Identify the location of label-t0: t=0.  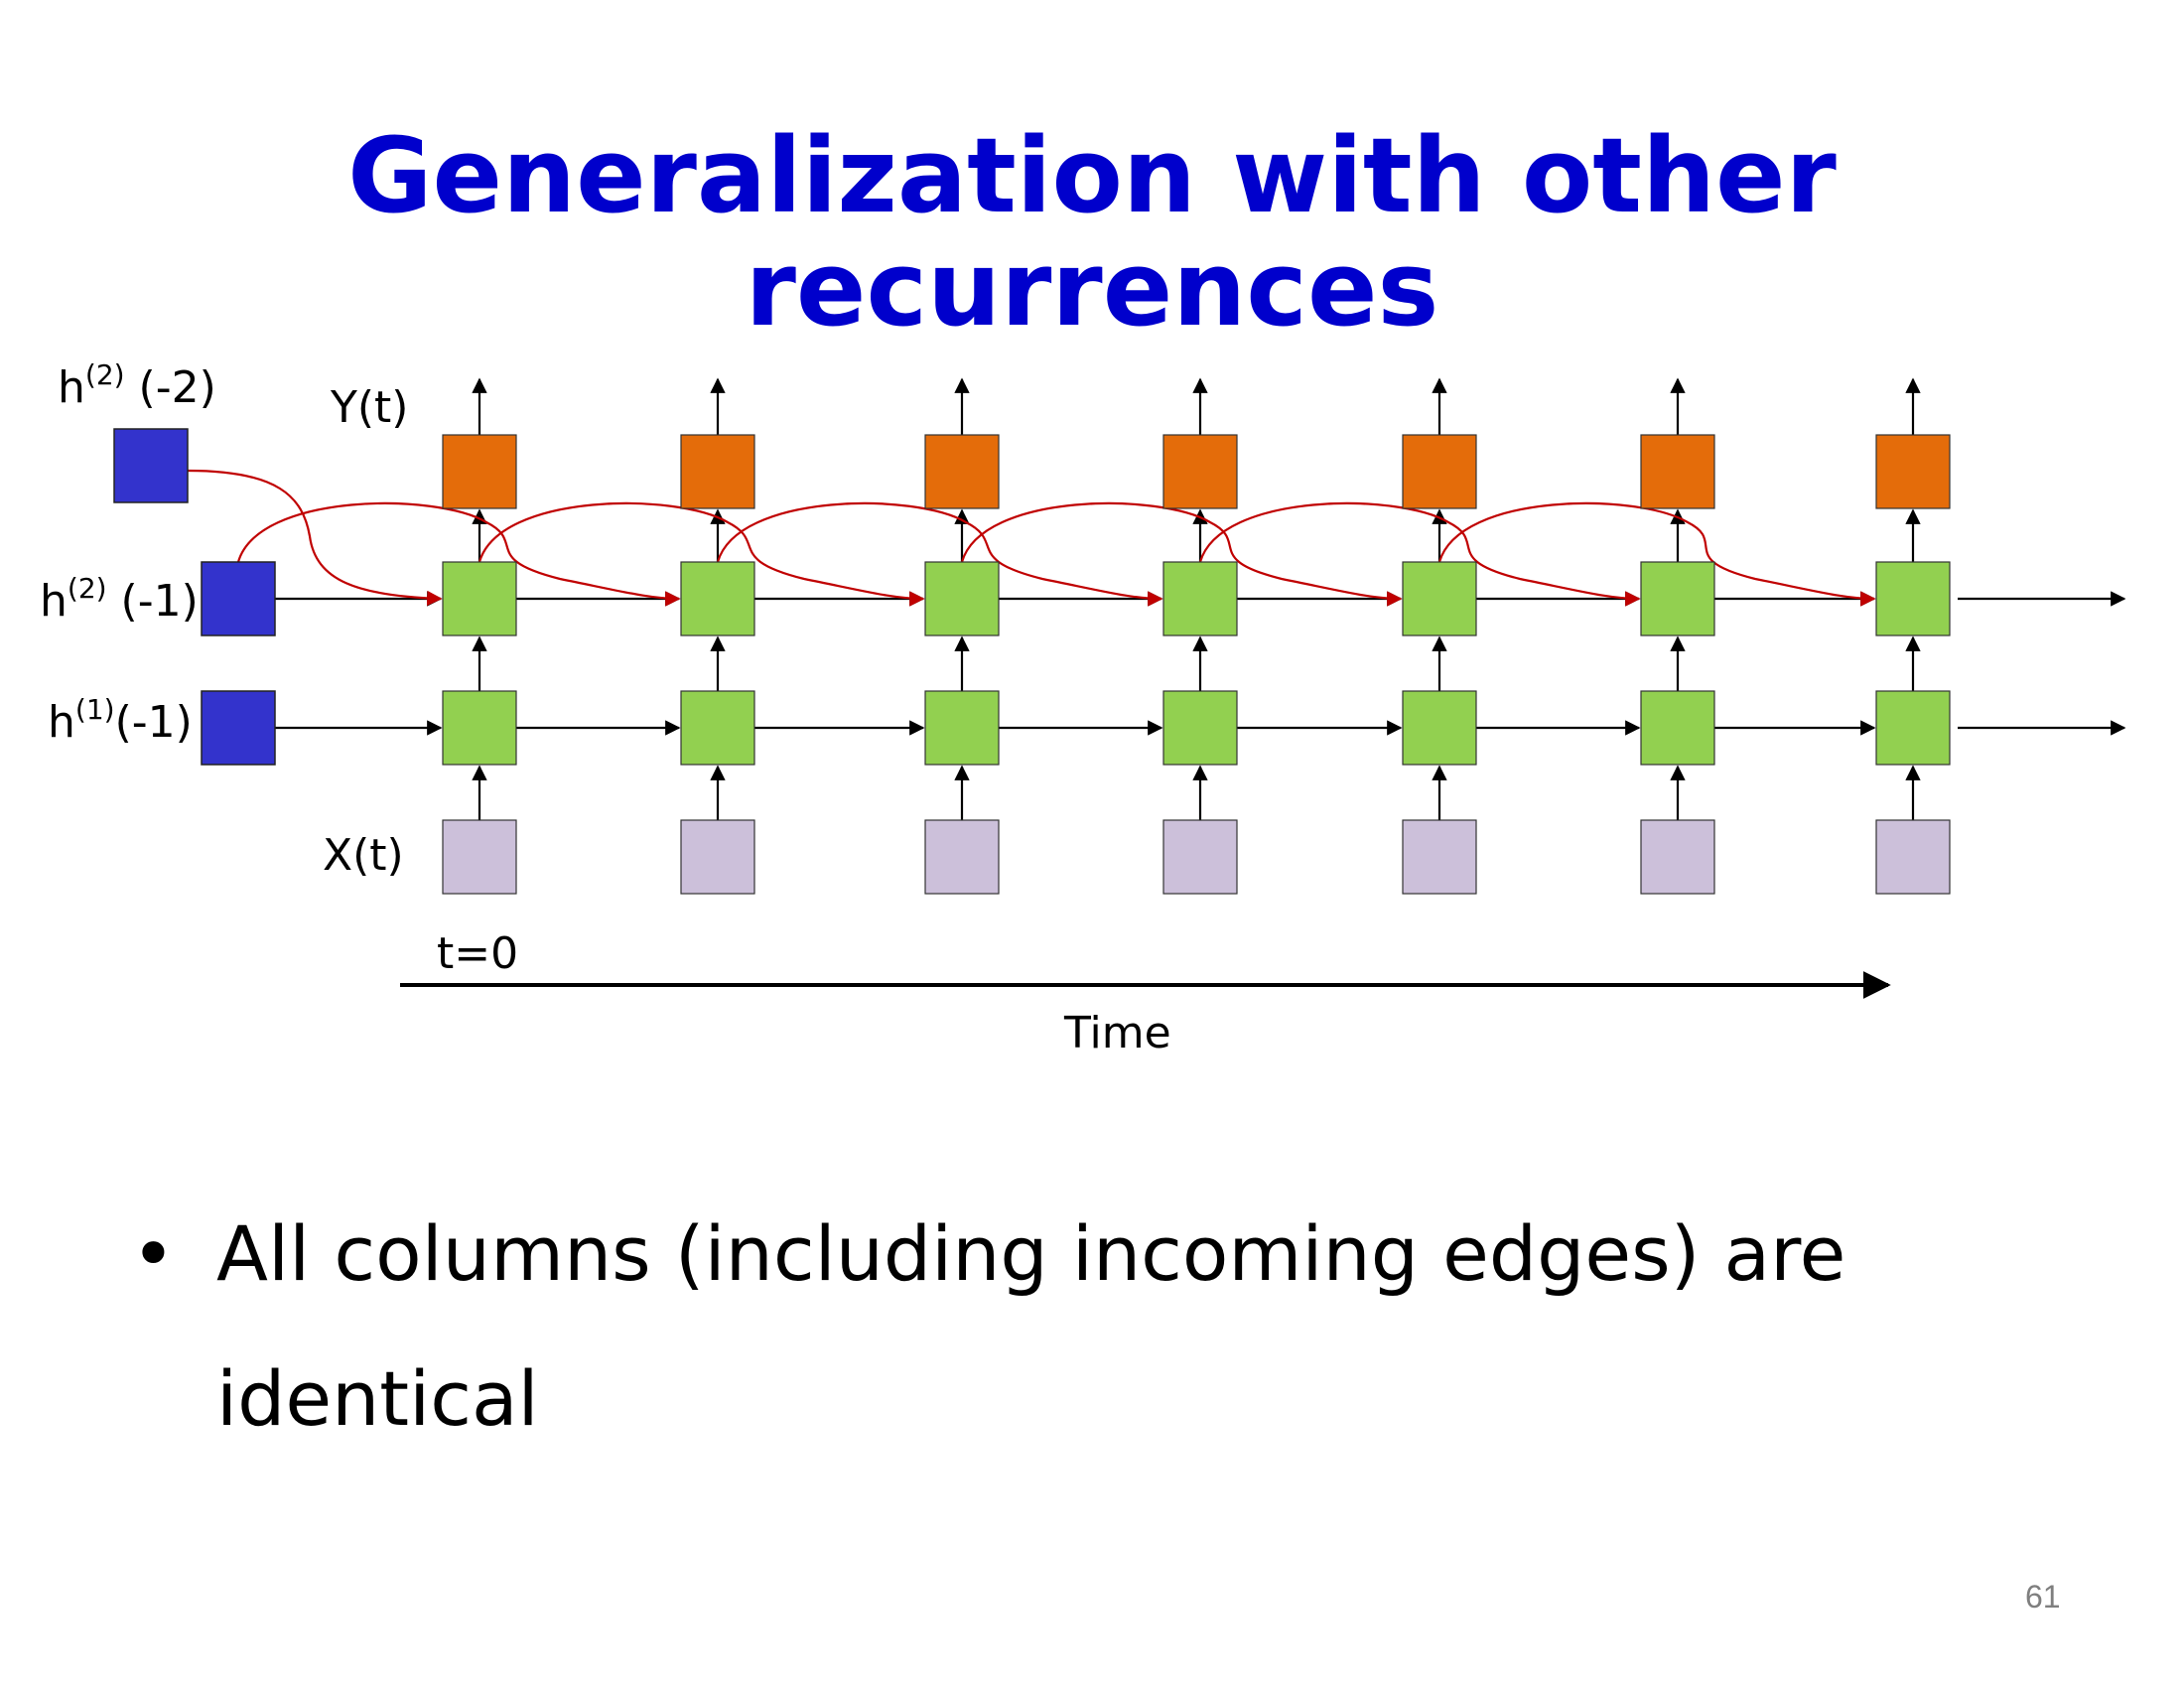
(477, 953).